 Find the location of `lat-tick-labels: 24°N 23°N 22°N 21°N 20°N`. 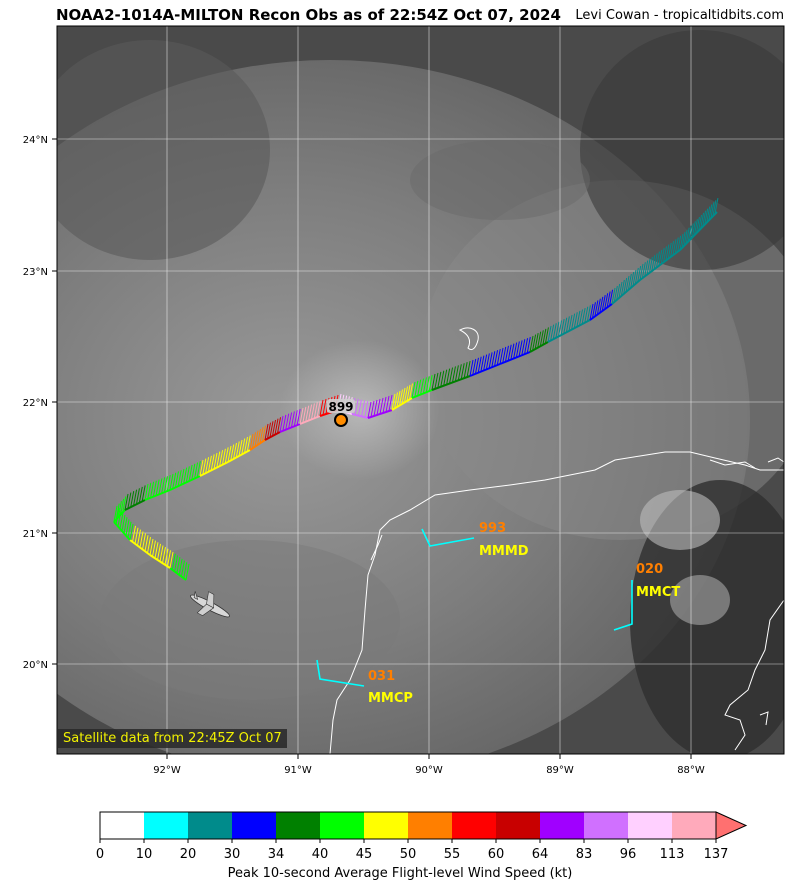

lat-tick-labels: 24°N 23°N 22°N 21°N 20°N is located at coordinates (35, 403).